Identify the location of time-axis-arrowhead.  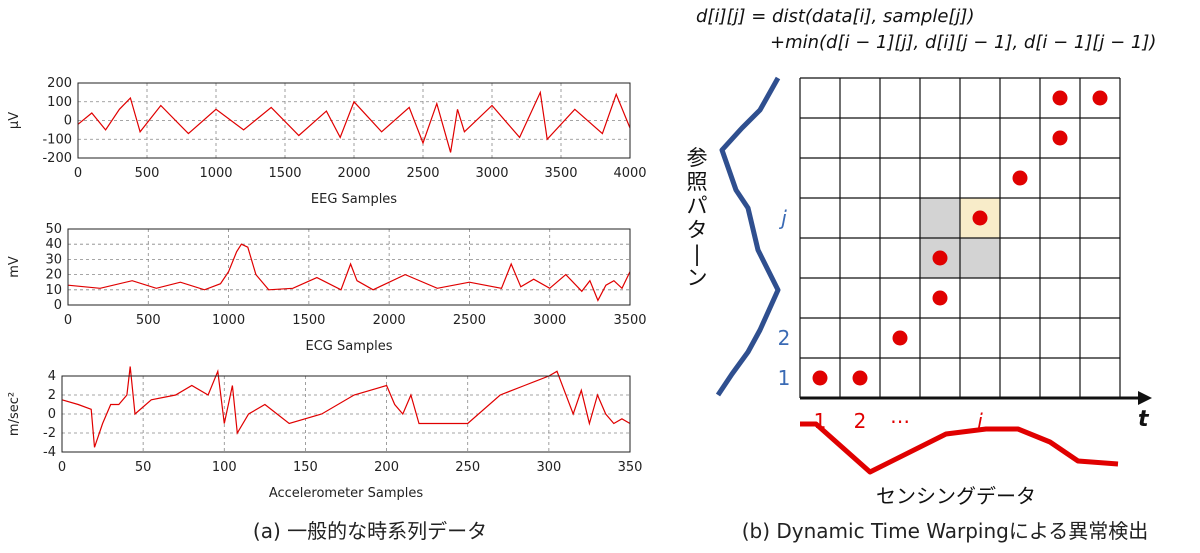
(1145, 398).